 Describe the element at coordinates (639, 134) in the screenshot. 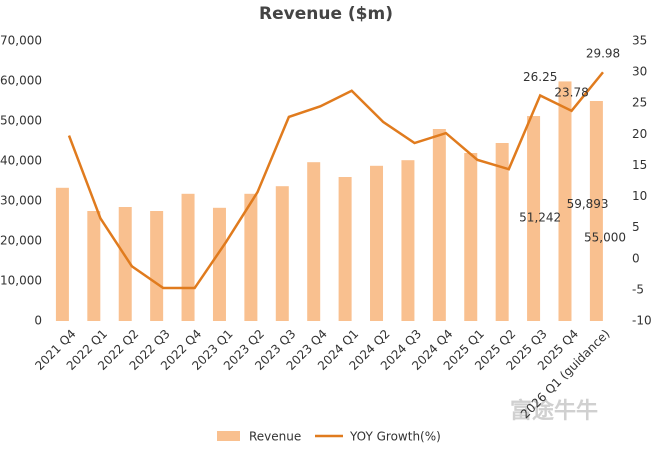

I see `y2-tick-label: 20` at that location.